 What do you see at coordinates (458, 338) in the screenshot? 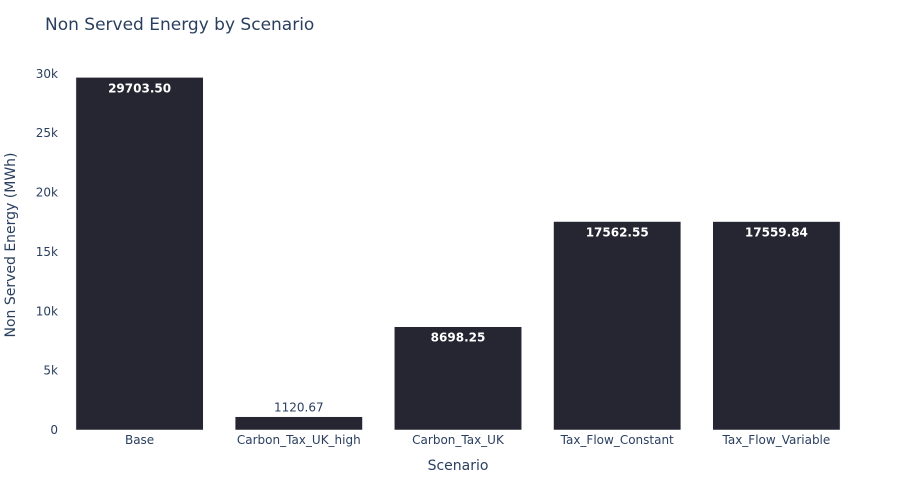
I see `bar-data-label: 8698.25` at bounding box center [458, 338].